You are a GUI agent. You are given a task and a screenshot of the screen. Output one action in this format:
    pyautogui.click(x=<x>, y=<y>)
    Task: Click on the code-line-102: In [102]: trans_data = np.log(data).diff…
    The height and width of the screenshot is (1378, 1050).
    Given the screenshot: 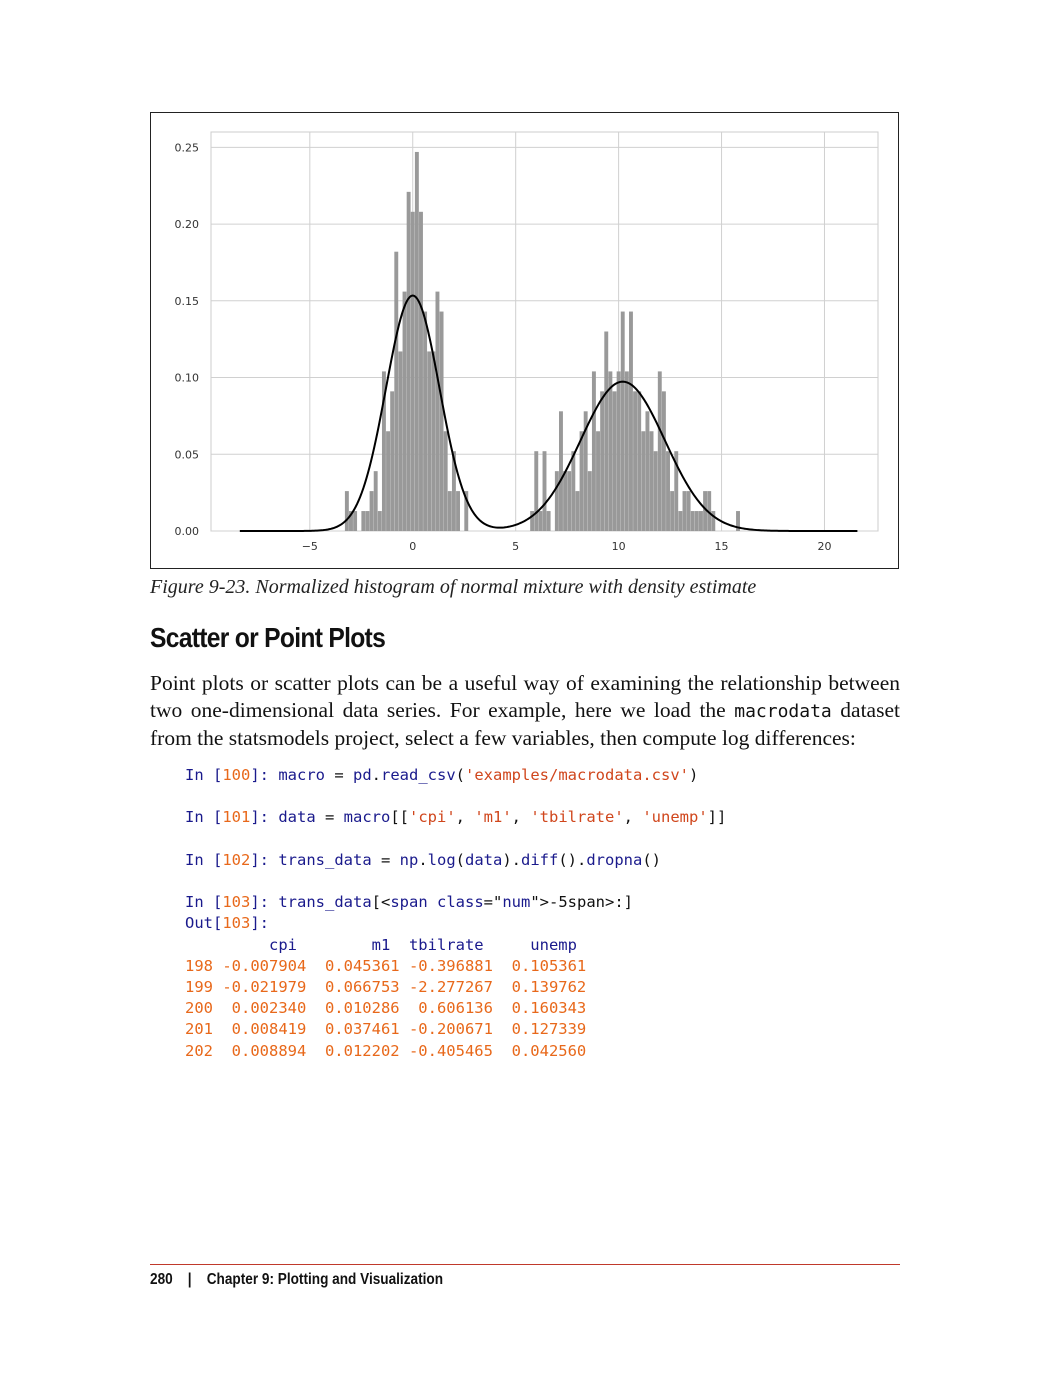 What is the action you would take?
    pyautogui.click(x=423, y=859)
    